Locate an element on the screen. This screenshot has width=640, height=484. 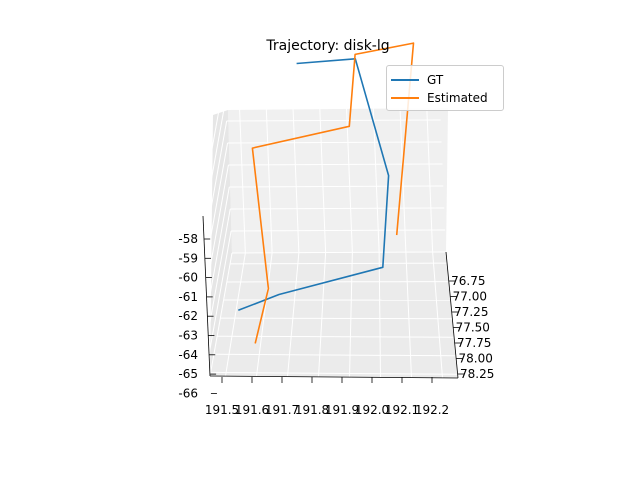
y-tick-label: 76.75 is located at coordinates (468, 281).